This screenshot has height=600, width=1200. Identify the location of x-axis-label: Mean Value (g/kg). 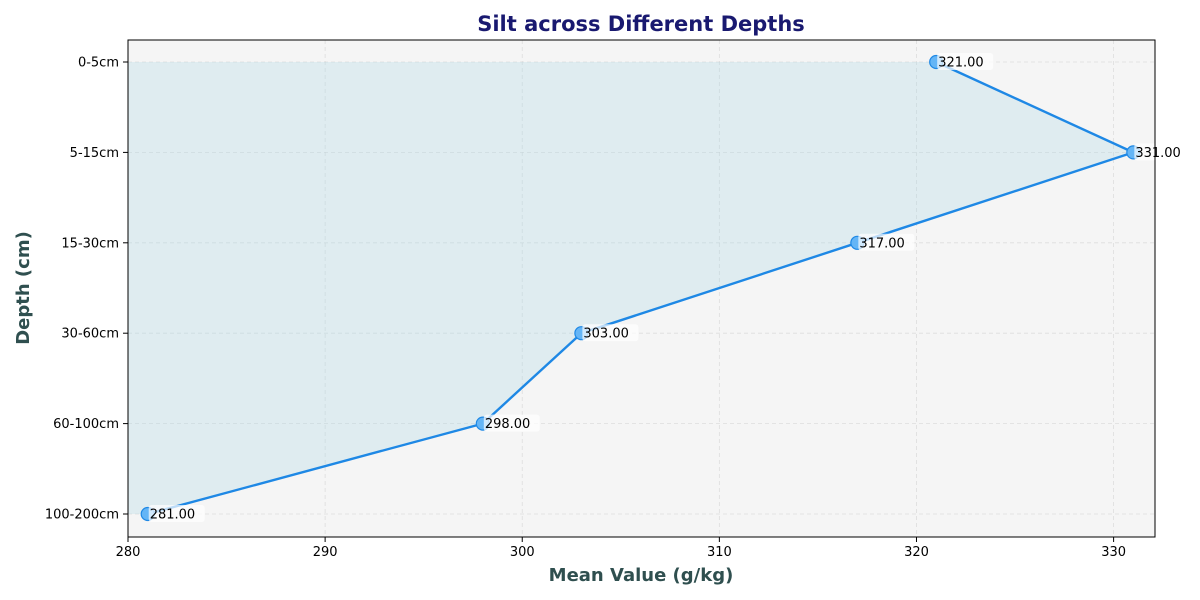
(641, 575).